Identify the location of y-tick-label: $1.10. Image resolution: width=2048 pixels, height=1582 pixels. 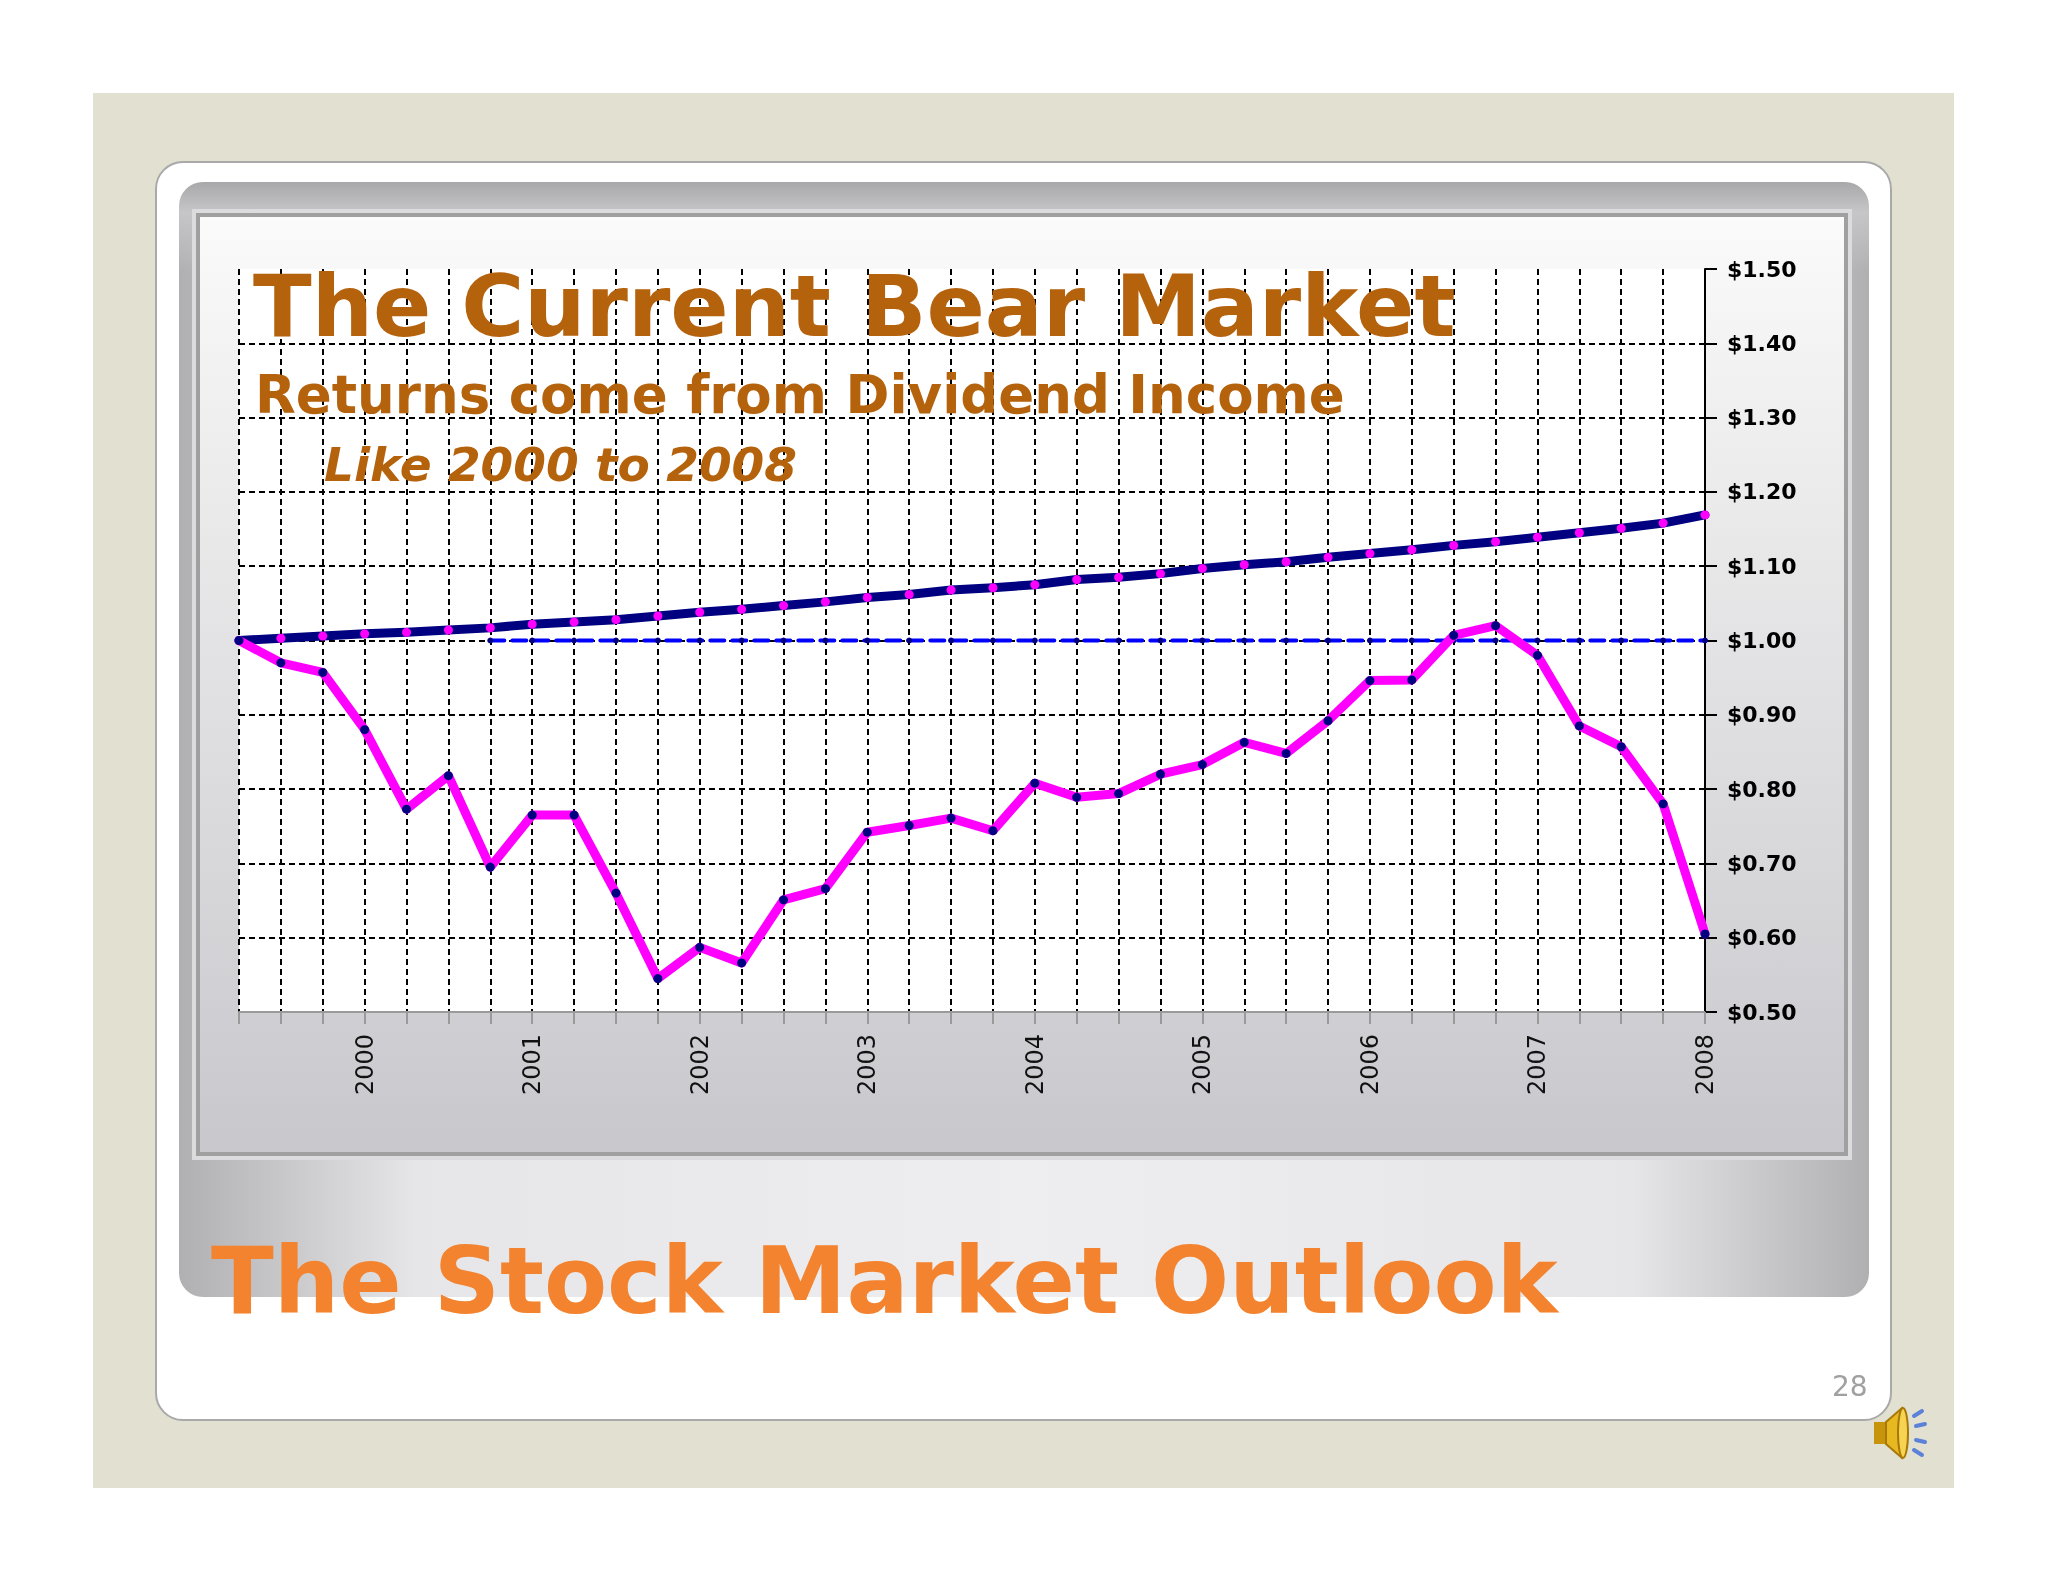
(1762, 566).